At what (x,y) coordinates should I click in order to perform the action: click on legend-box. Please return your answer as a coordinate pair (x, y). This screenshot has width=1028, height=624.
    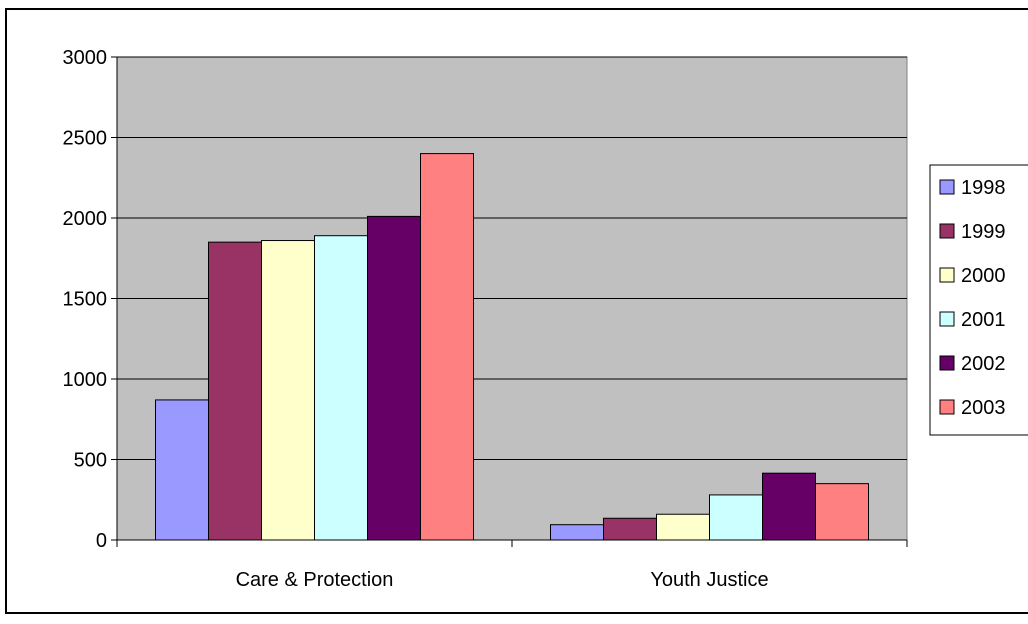
    Looking at the image, I should click on (978, 300).